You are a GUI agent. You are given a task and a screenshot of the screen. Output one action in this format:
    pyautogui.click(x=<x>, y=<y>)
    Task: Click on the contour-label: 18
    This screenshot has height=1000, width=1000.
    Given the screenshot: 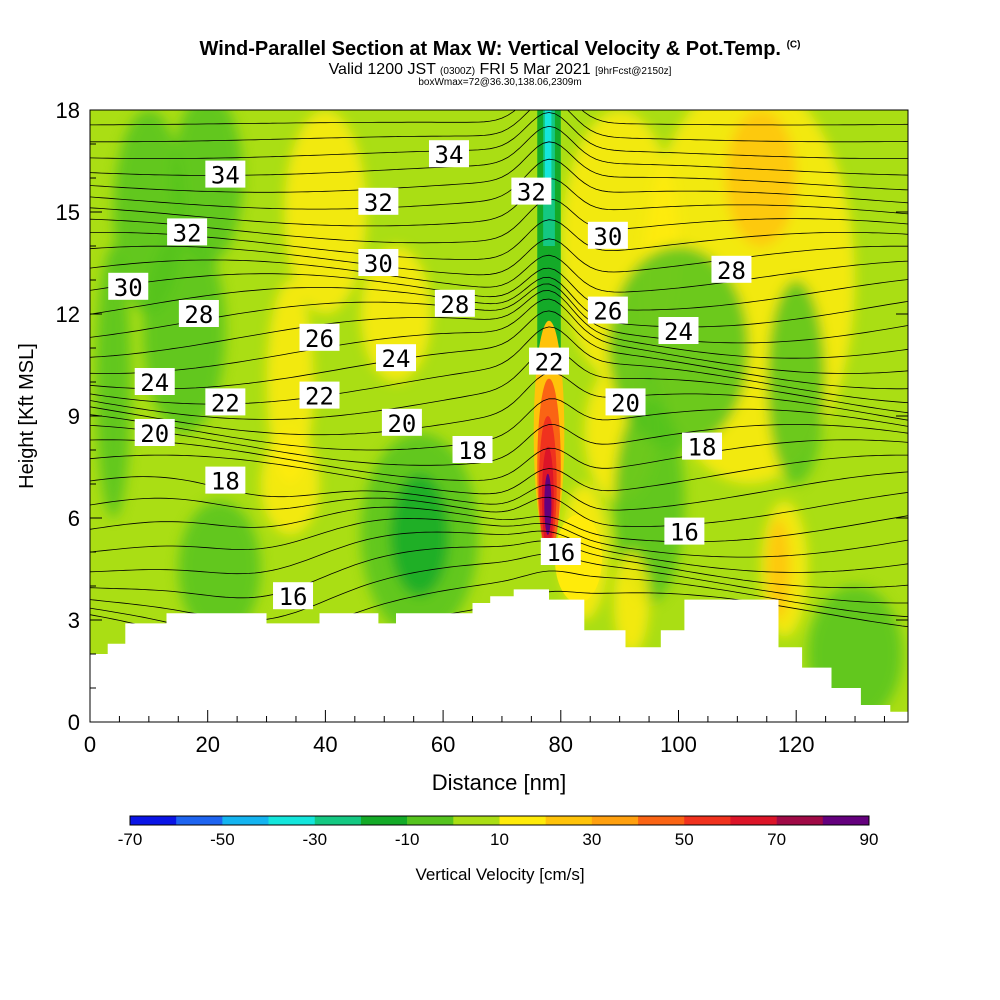 What is the action you would take?
    pyautogui.click(x=225, y=482)
    